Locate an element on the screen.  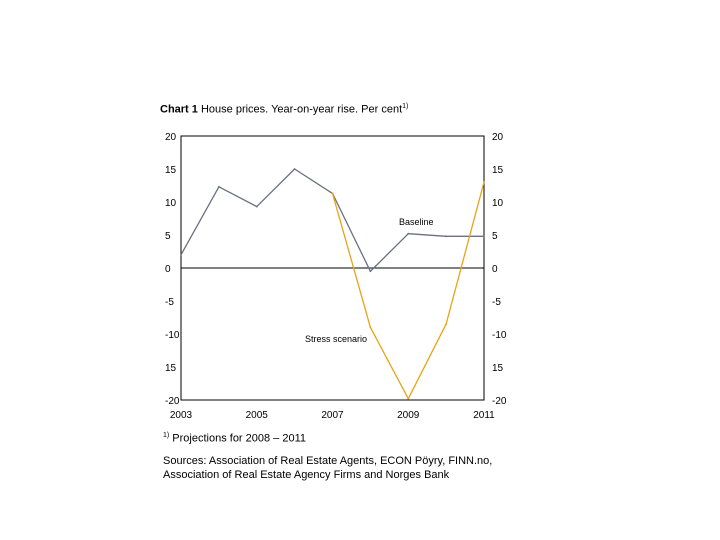
baseline-label: Baseline is located at coordinates (416, 222).